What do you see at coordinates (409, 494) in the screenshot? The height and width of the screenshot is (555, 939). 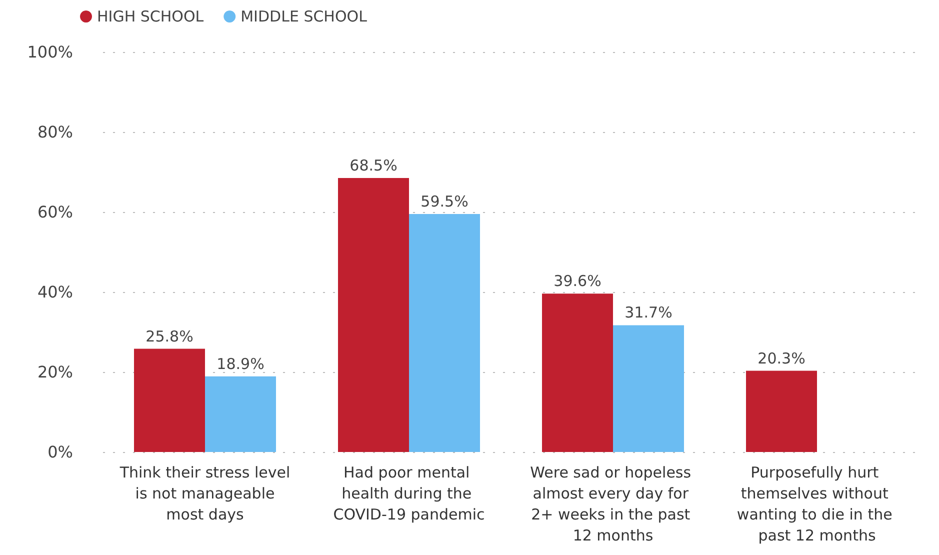 I see `x-tick-label: Had poor mental health during the COVID-19 pandemic` at bounding box center [409, 494].